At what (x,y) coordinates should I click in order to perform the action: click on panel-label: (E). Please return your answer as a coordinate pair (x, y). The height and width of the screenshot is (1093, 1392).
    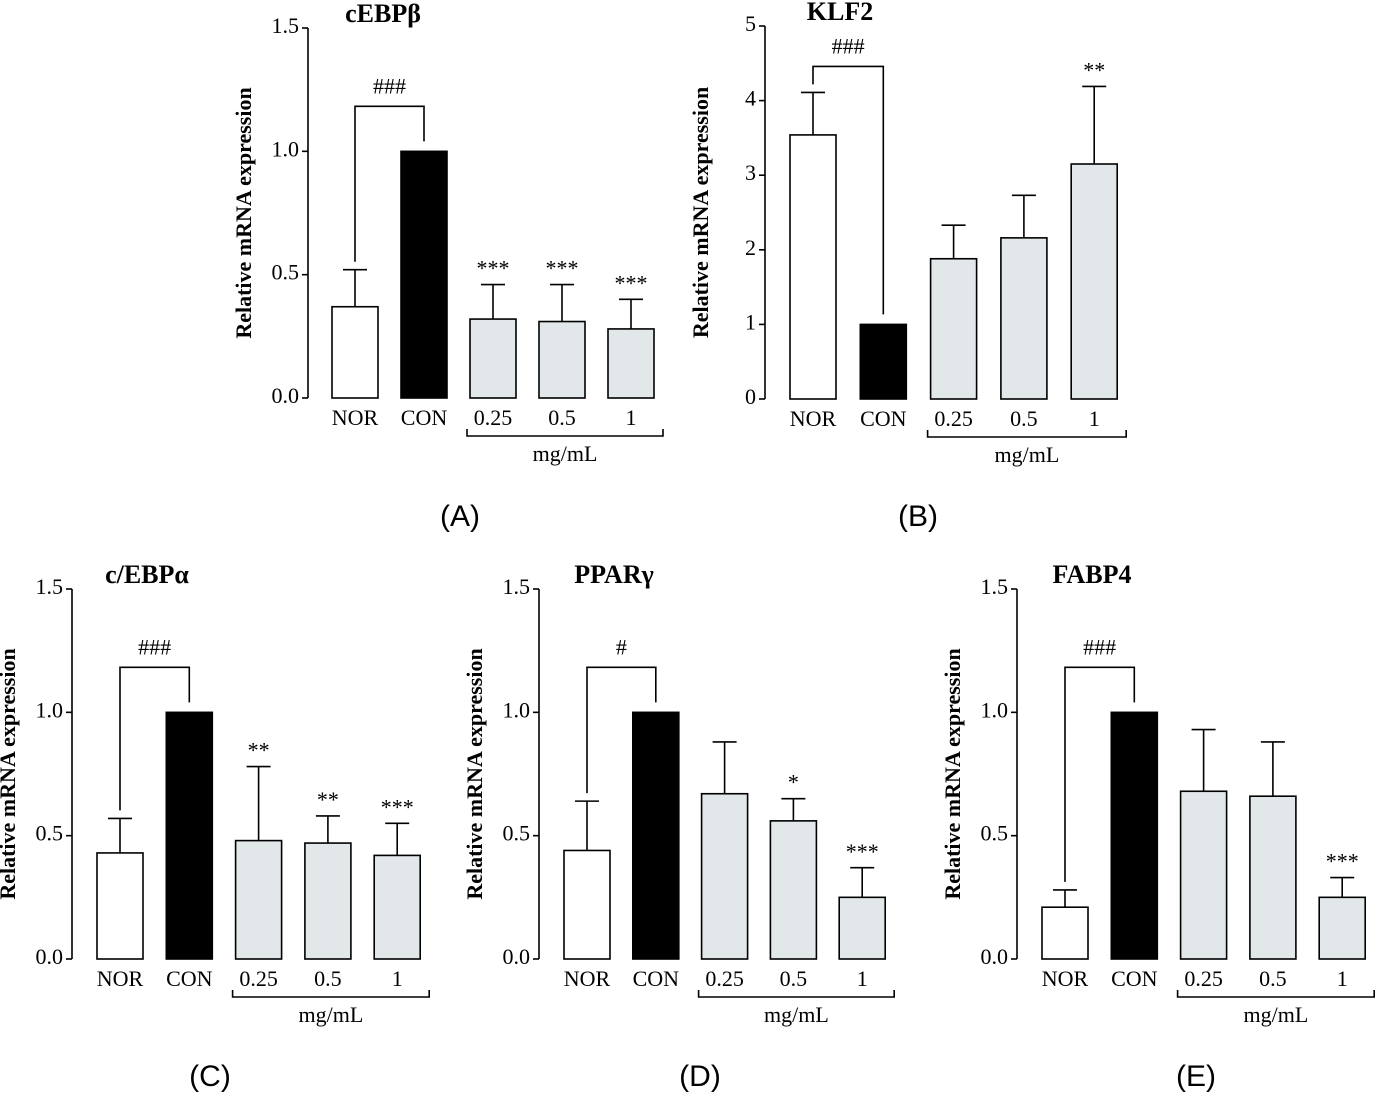
    Looking at the image, I should click on (1196, 1076).